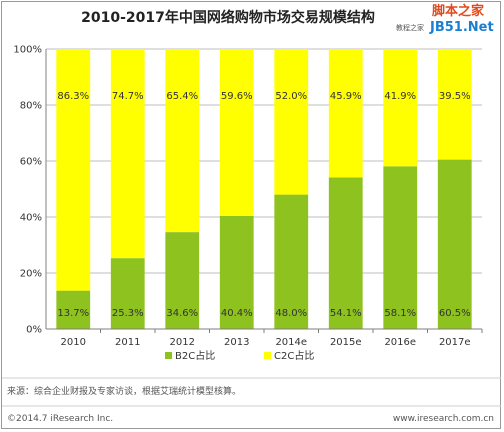 This screenshot has height=432, width=504. Describe the element at coordinates (73, 313) in the screenshot. I see `data-label: 13.7%` at that location.